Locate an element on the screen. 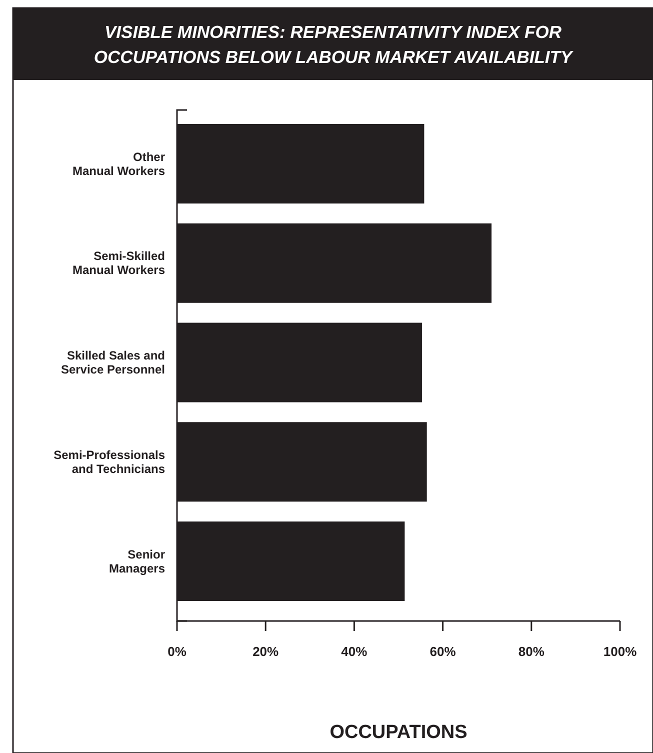  y-tick-label: Senior Managers is located at coordinates (137, 561).